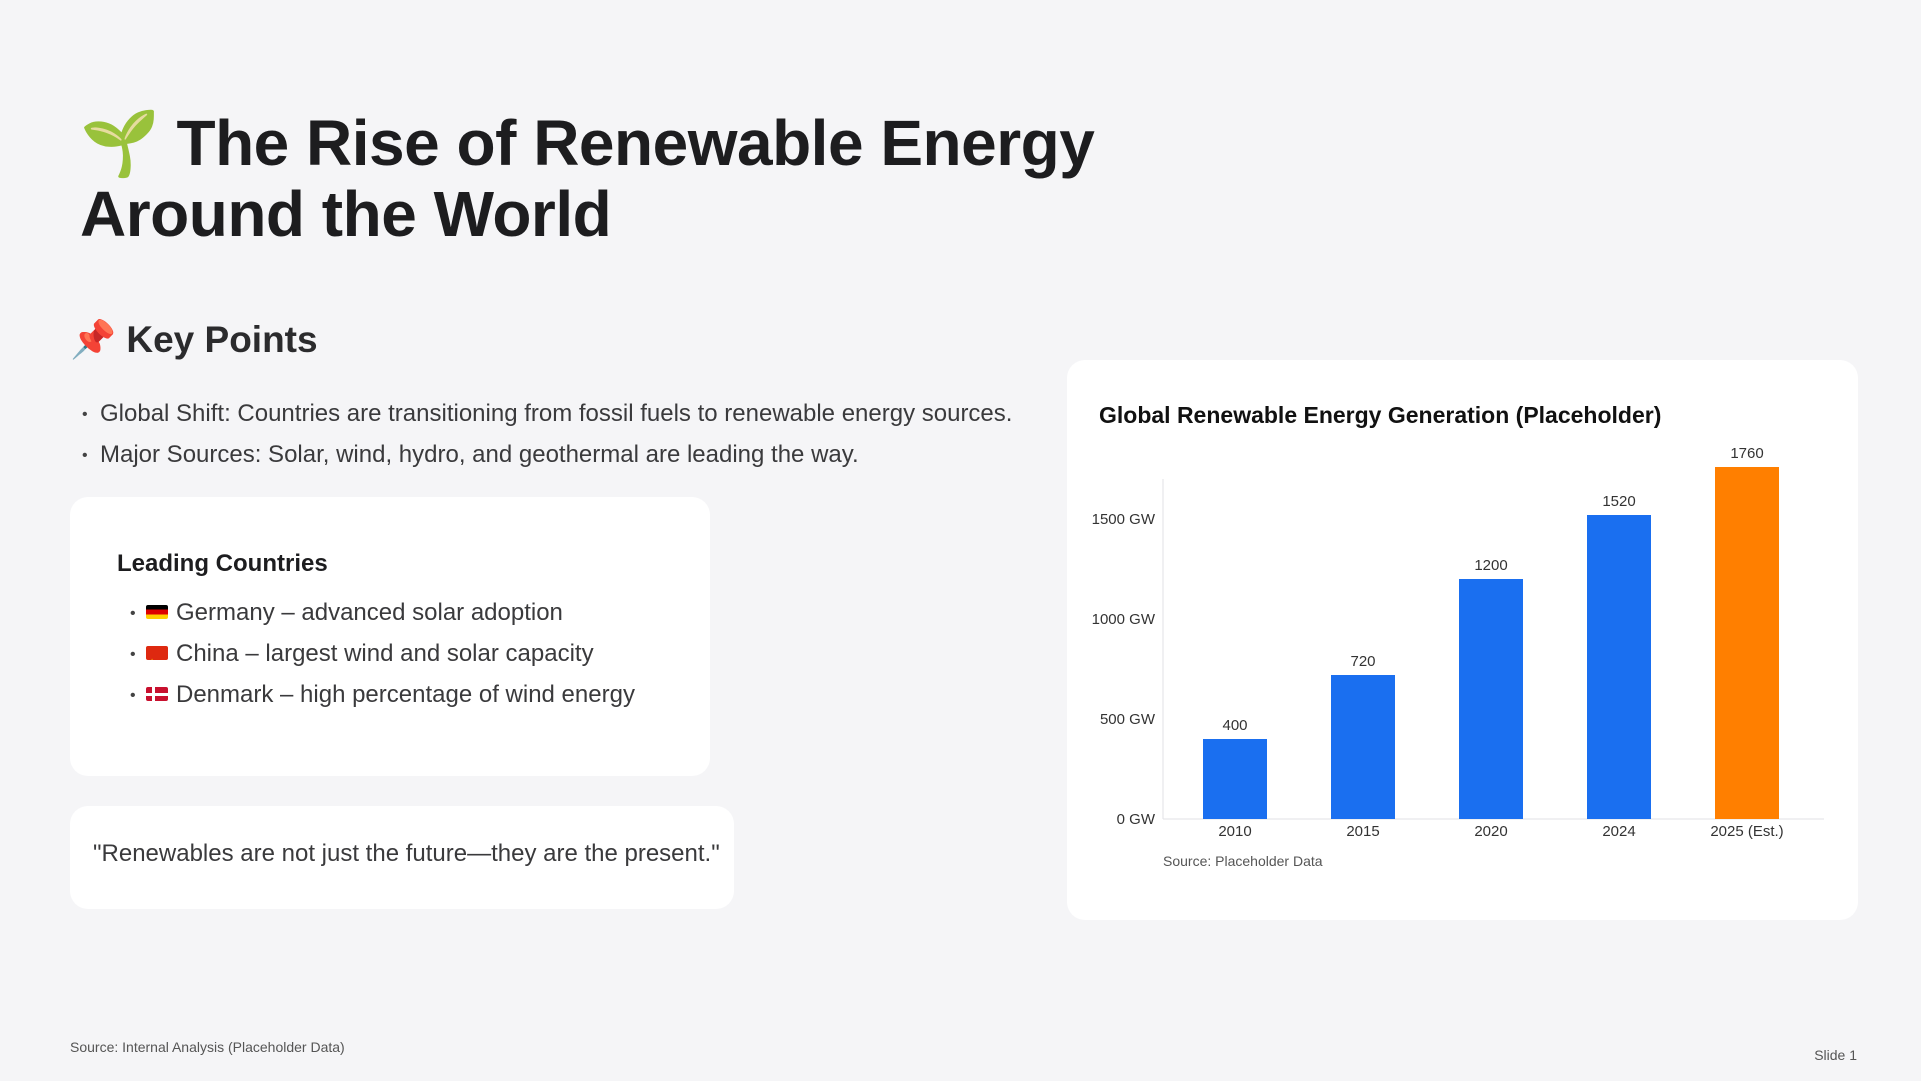 The image size is (1921, 1081). I want to click on x-tick-label: 2010, so click(1234, 831).